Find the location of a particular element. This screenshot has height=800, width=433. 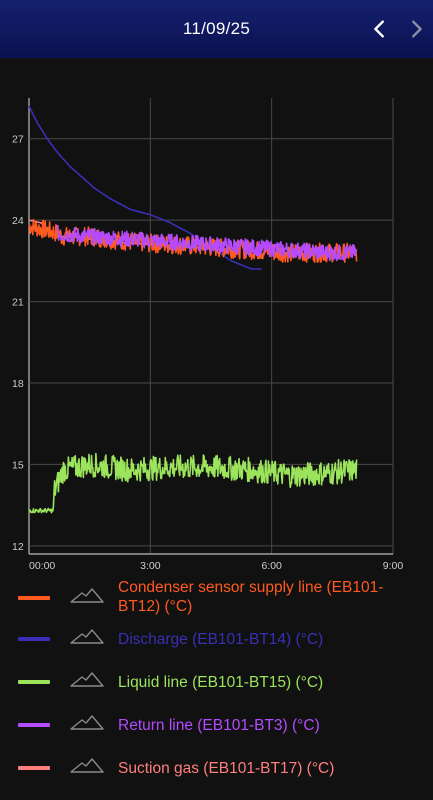

legend-item: Return line (EB101-BT3) (°C) is located at coordinates (216, 727).